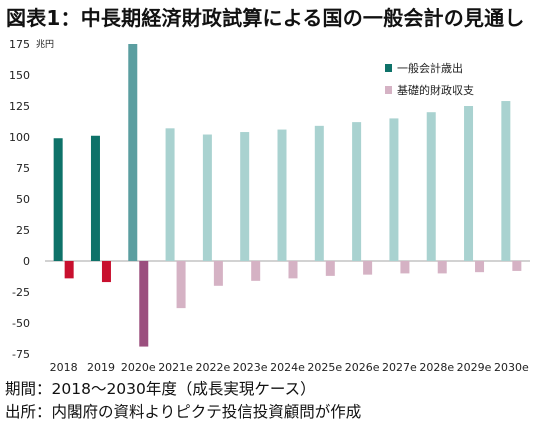 The width and height of the screenshot is (550, 428). What do you see at coordinates (21, 292) in the screenshot?
I see `y-tick-label: -25` at bounding box center [21, 292].